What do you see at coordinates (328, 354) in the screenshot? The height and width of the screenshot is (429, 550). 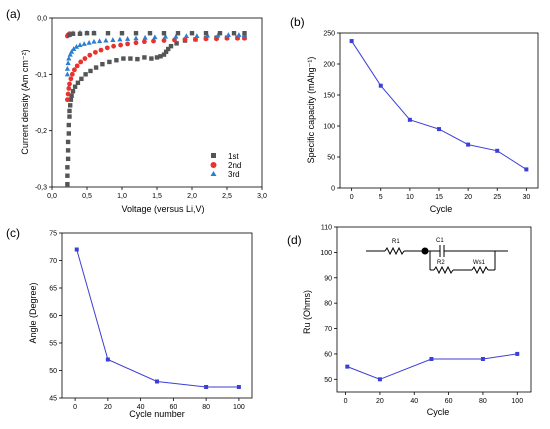 I see `panel-d-ytick-label: 60` at bounding box center [328, 354].